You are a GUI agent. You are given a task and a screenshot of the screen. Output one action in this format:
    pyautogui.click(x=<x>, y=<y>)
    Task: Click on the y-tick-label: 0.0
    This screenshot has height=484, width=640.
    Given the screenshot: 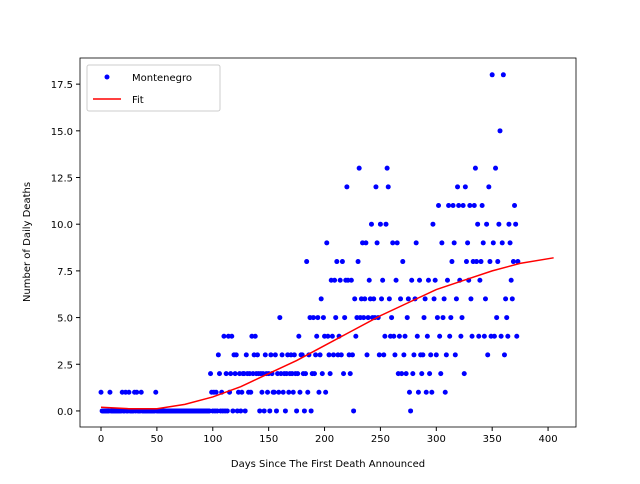 What is the action you would take?
    pyautogui.click(x=65, y=412)
    